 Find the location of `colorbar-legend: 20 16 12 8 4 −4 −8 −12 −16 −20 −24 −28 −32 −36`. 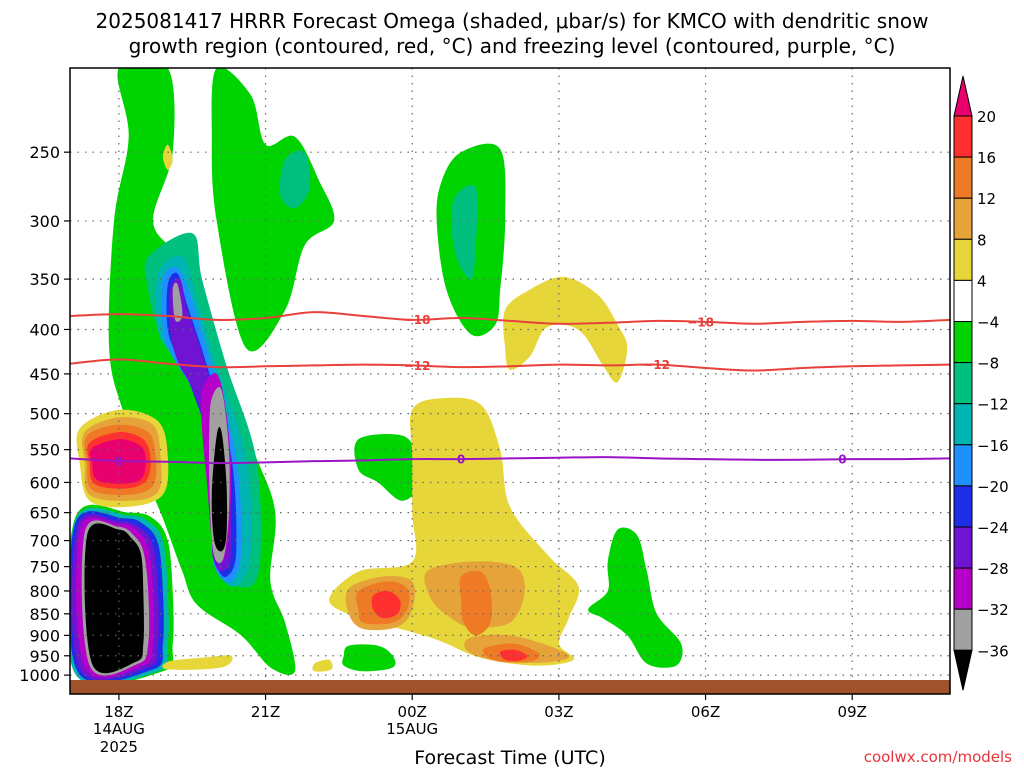

colorbar-legend: 20 16 12 8 4 −4 −8 −12 −16 −20 −24 −28 −32 −36 is located at coordinates (981, 383).